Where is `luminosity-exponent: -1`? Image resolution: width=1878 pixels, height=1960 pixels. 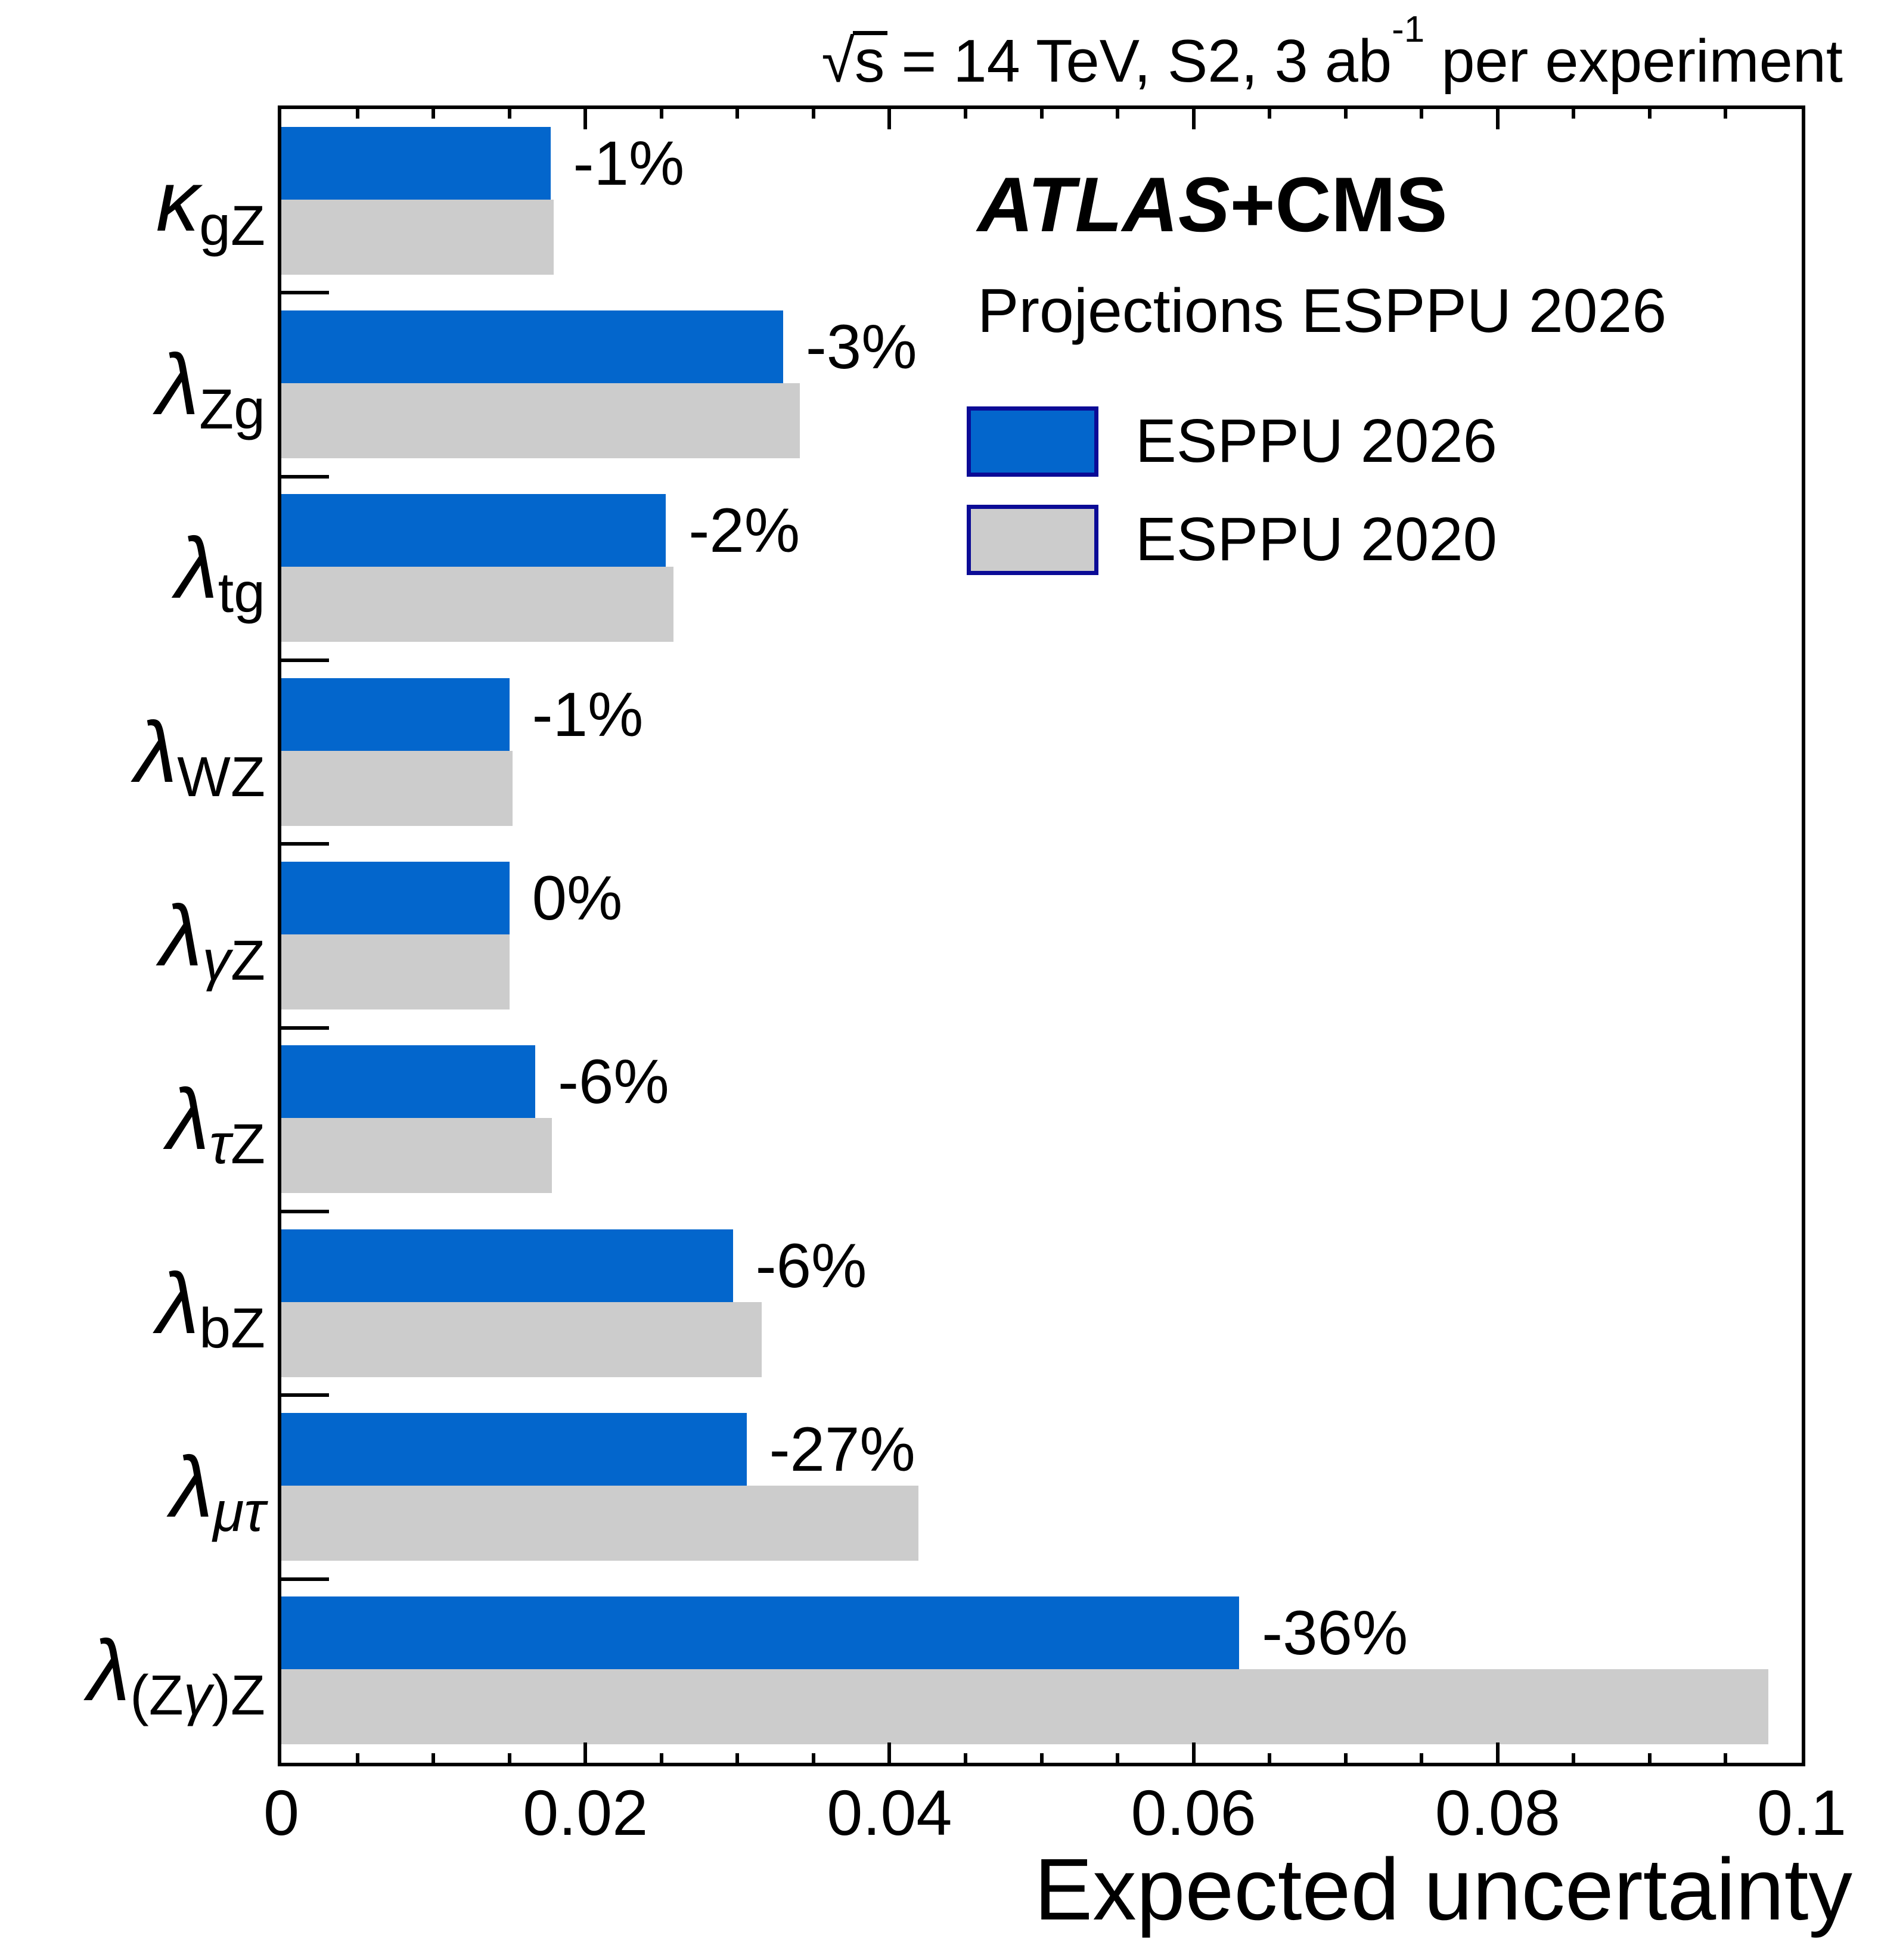
luminosity-exponent: -1 is located at coordinates (1408, 30).